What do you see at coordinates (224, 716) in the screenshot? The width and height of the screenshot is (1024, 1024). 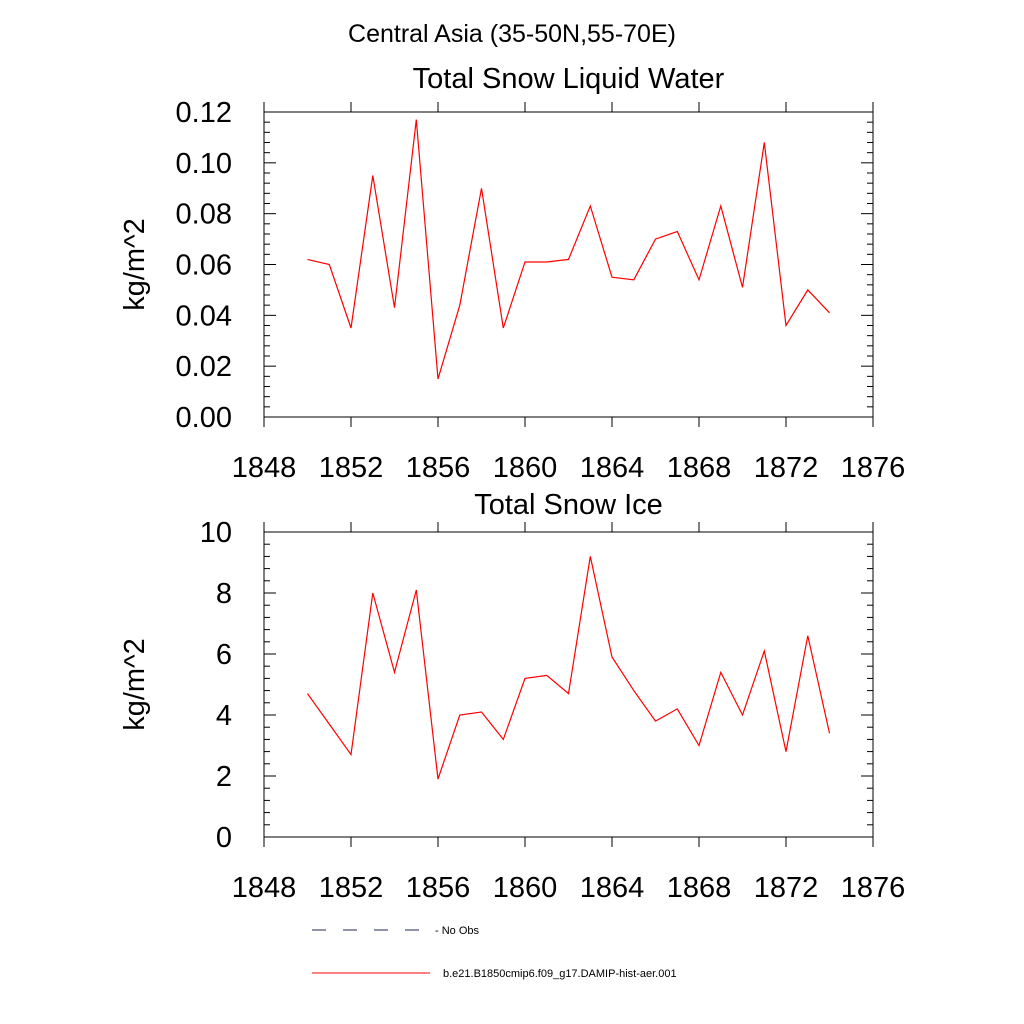 I see `y-tick-label: 4` at bounding box center [224, 716].